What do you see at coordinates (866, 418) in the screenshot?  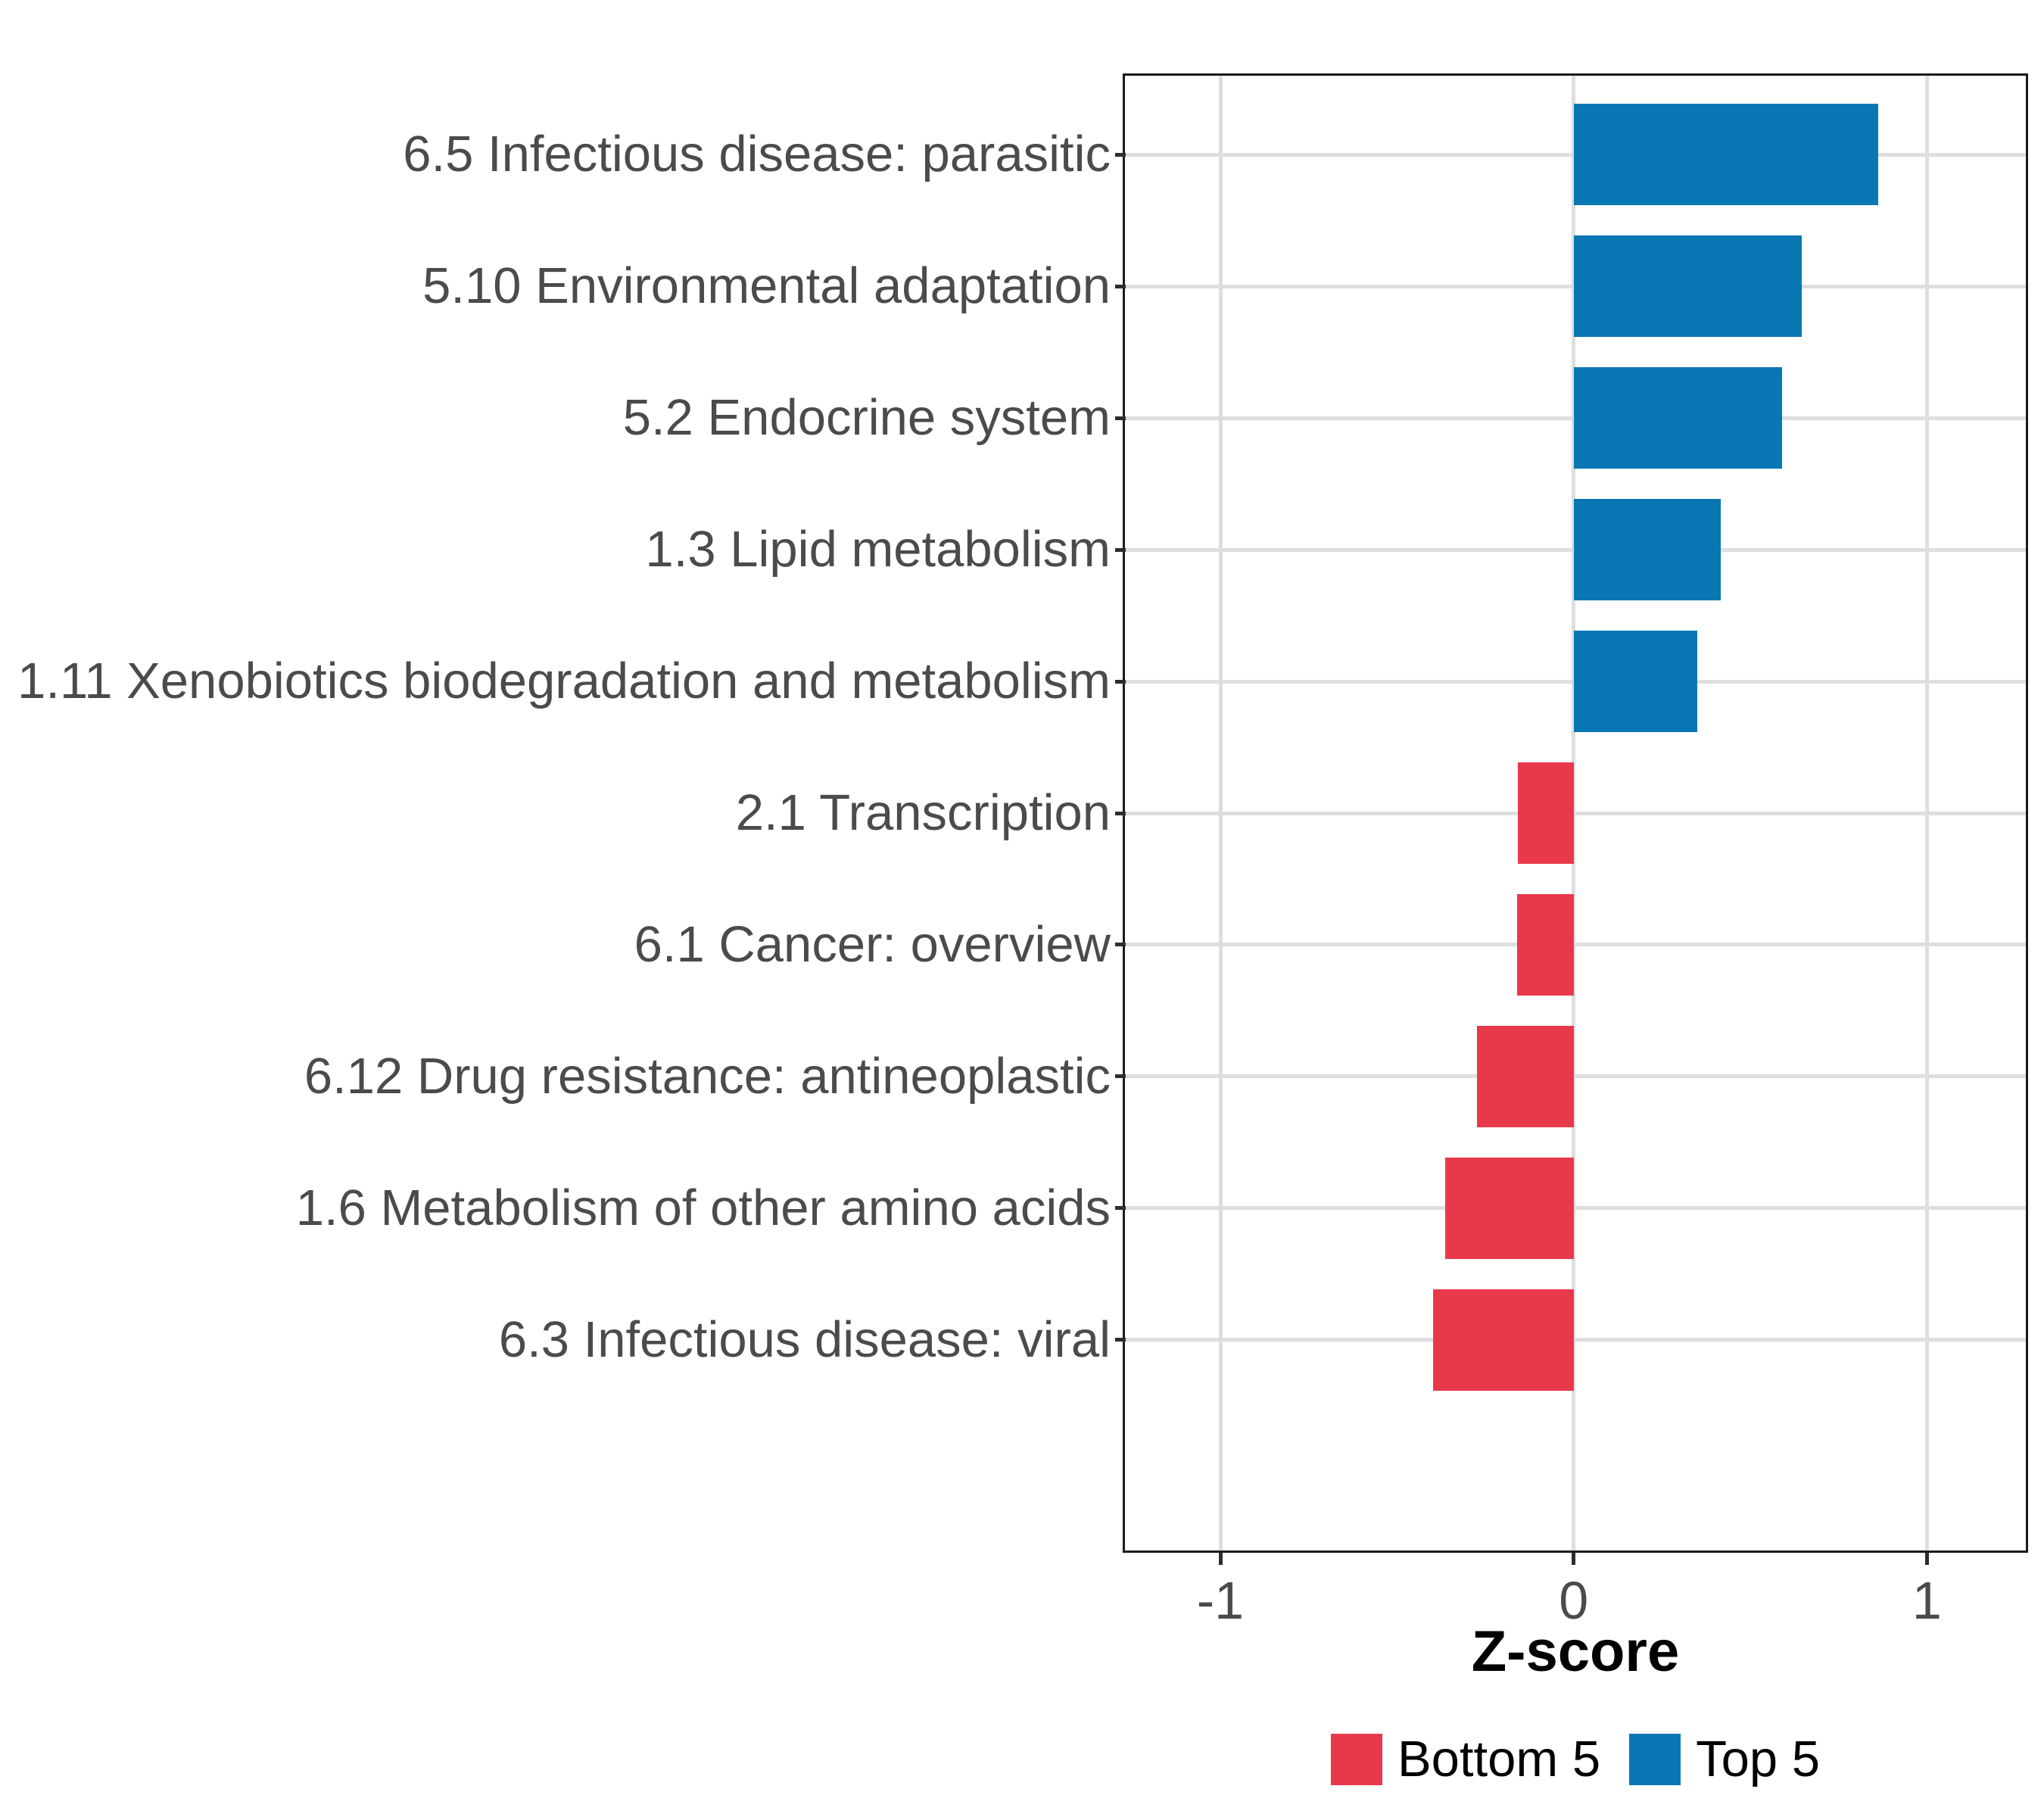 I see `y-axis-label: 5.2 Endocrine system` at bounding box center [866, 418].